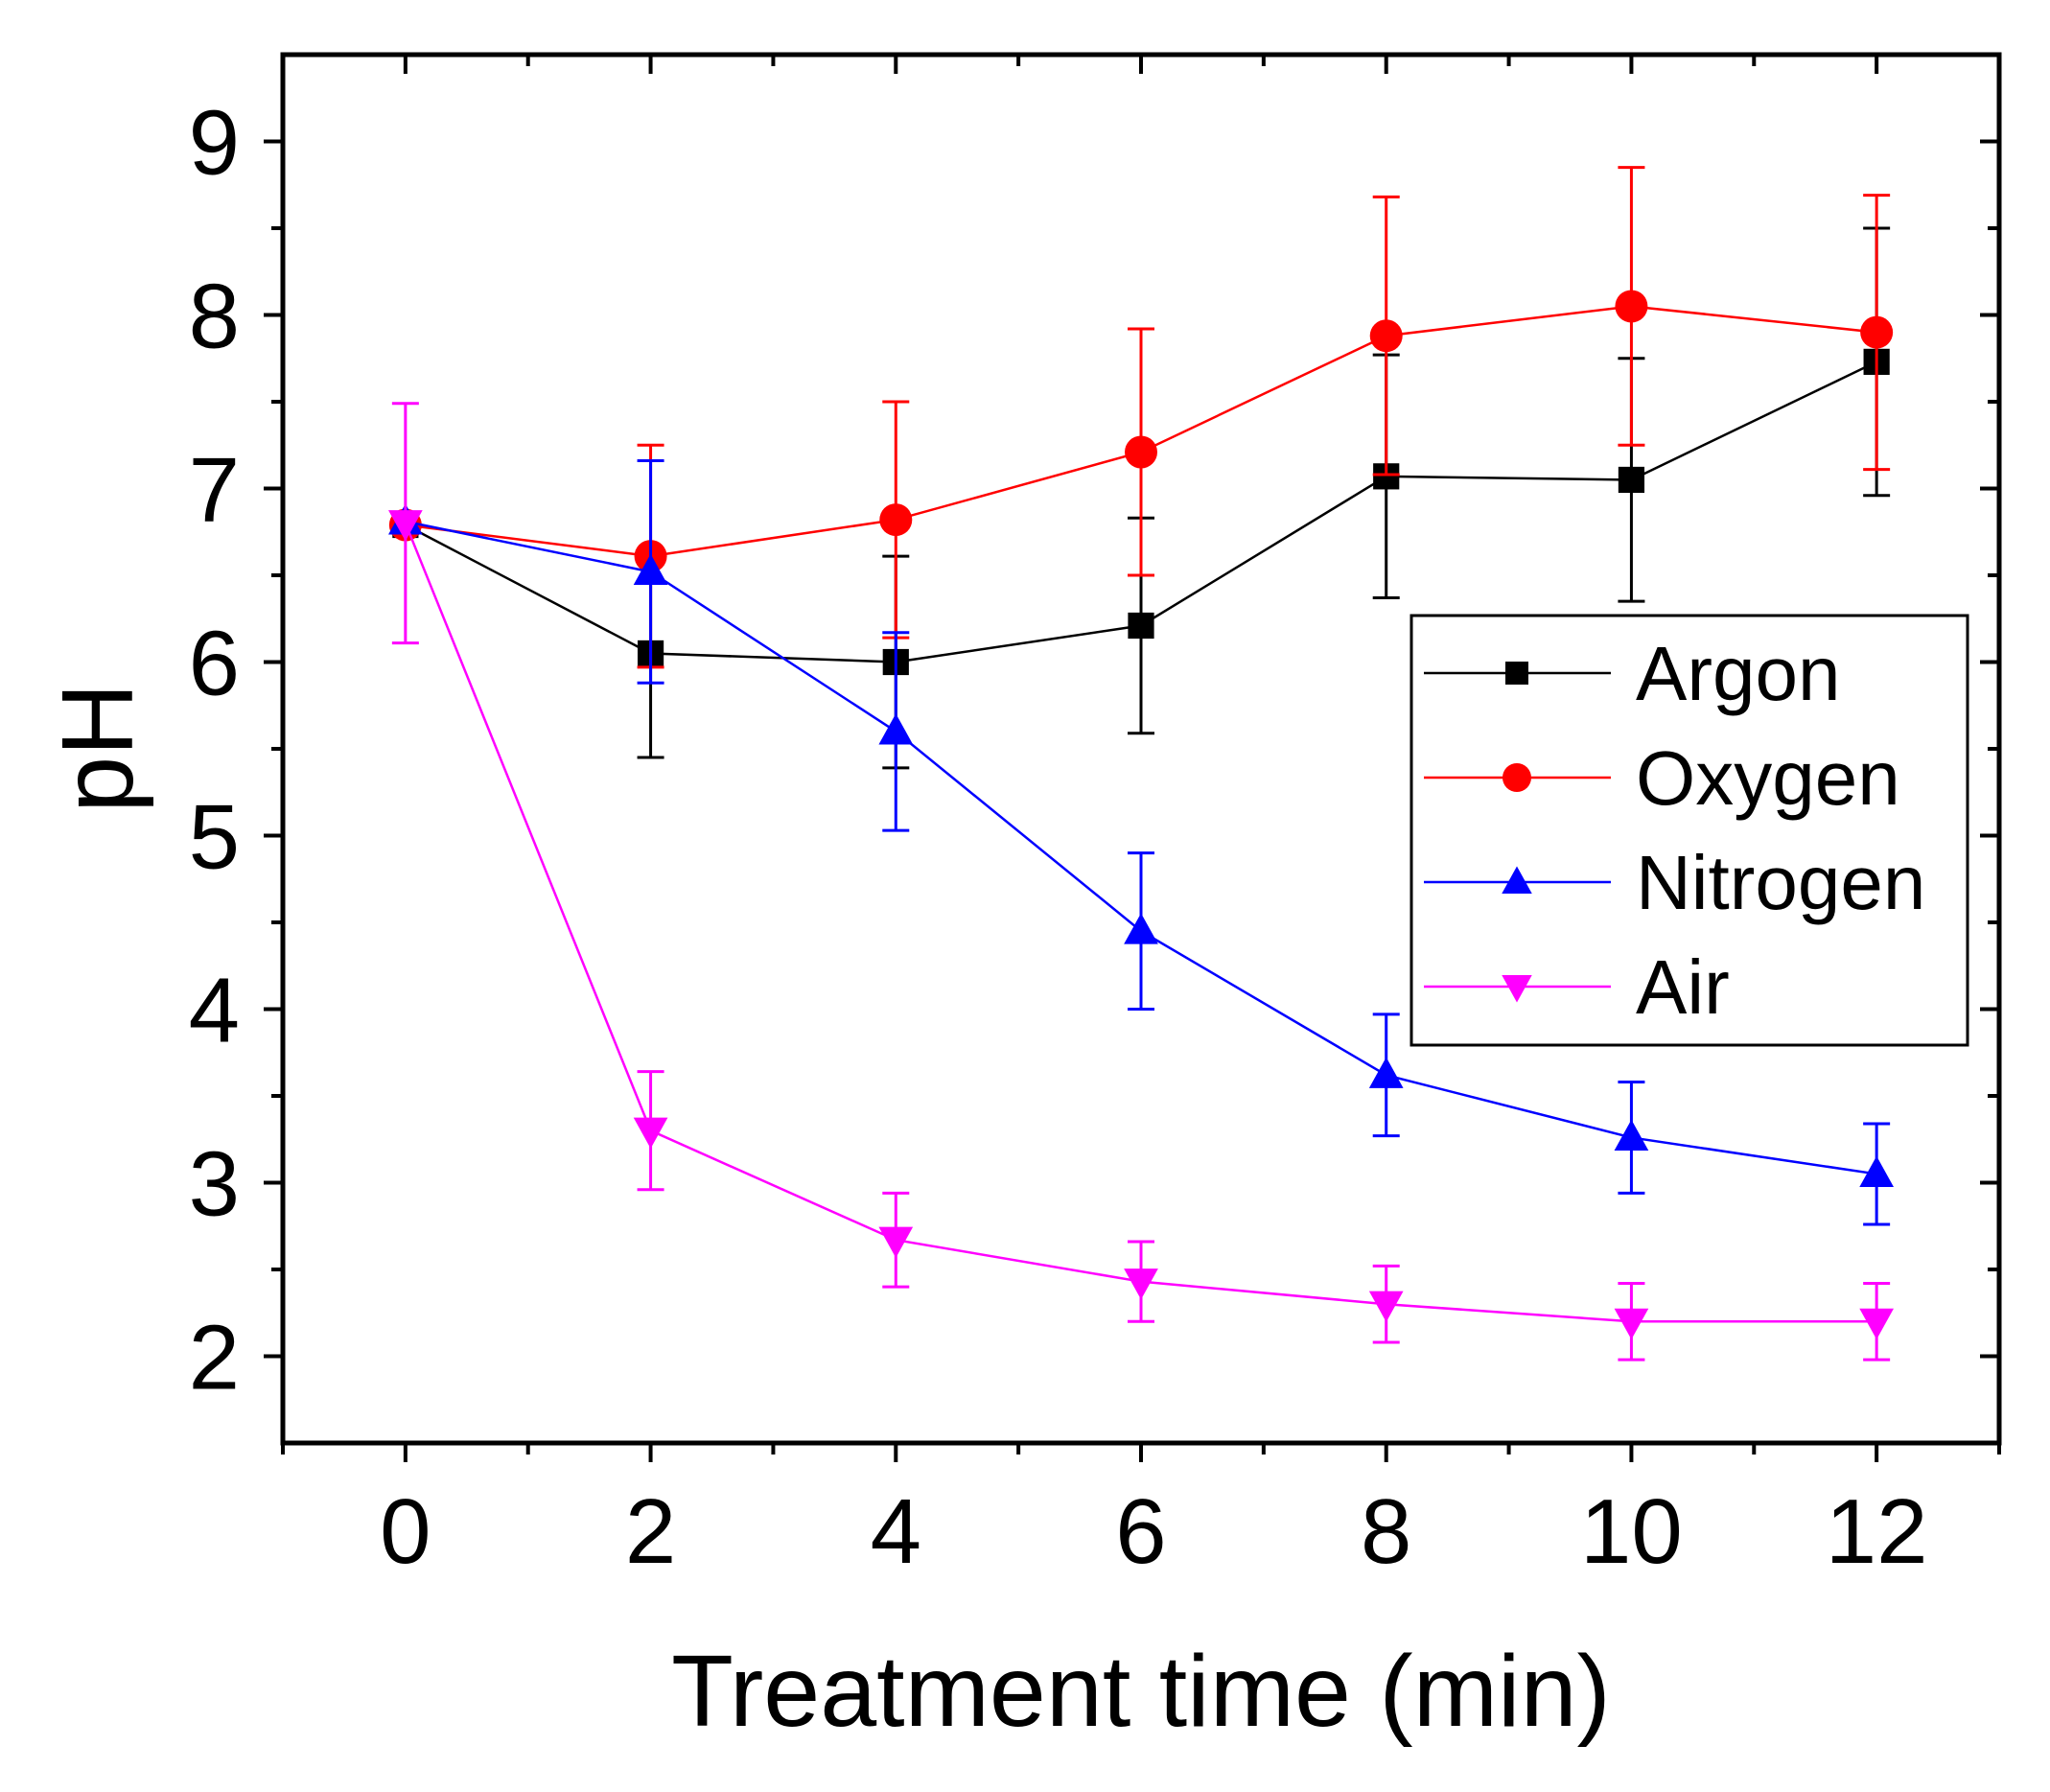 The height and width of the screenshot is (1792, 2050). I want to click on legend-label: Oxygen, so click(1768, 778).